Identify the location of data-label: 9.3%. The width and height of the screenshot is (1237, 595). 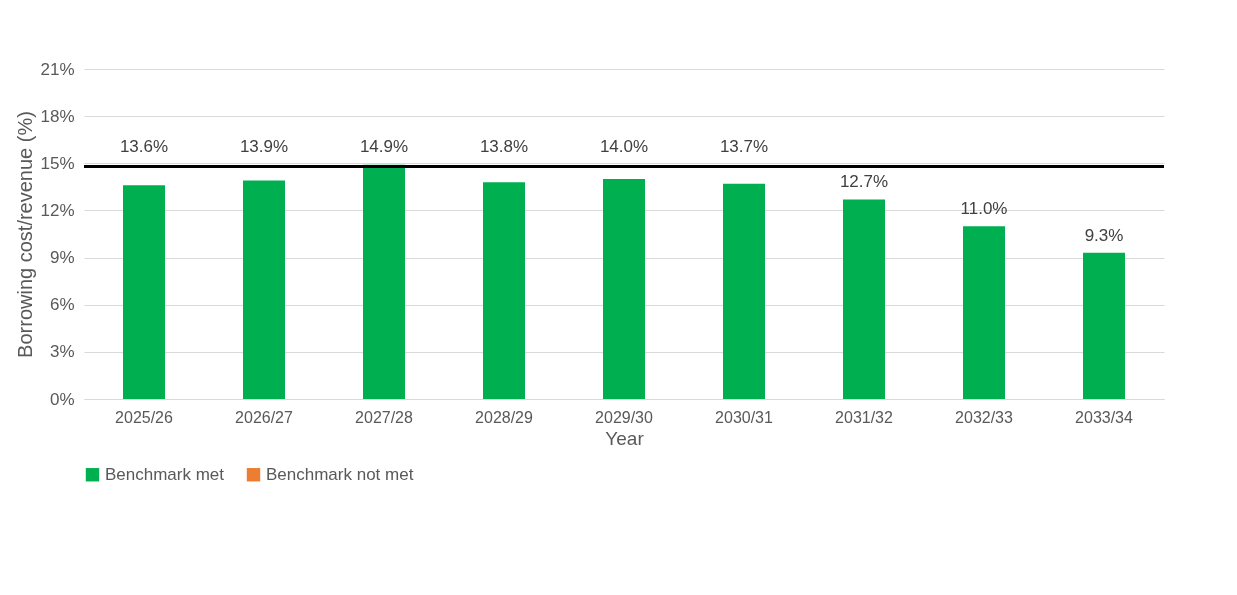
(1104, 235).